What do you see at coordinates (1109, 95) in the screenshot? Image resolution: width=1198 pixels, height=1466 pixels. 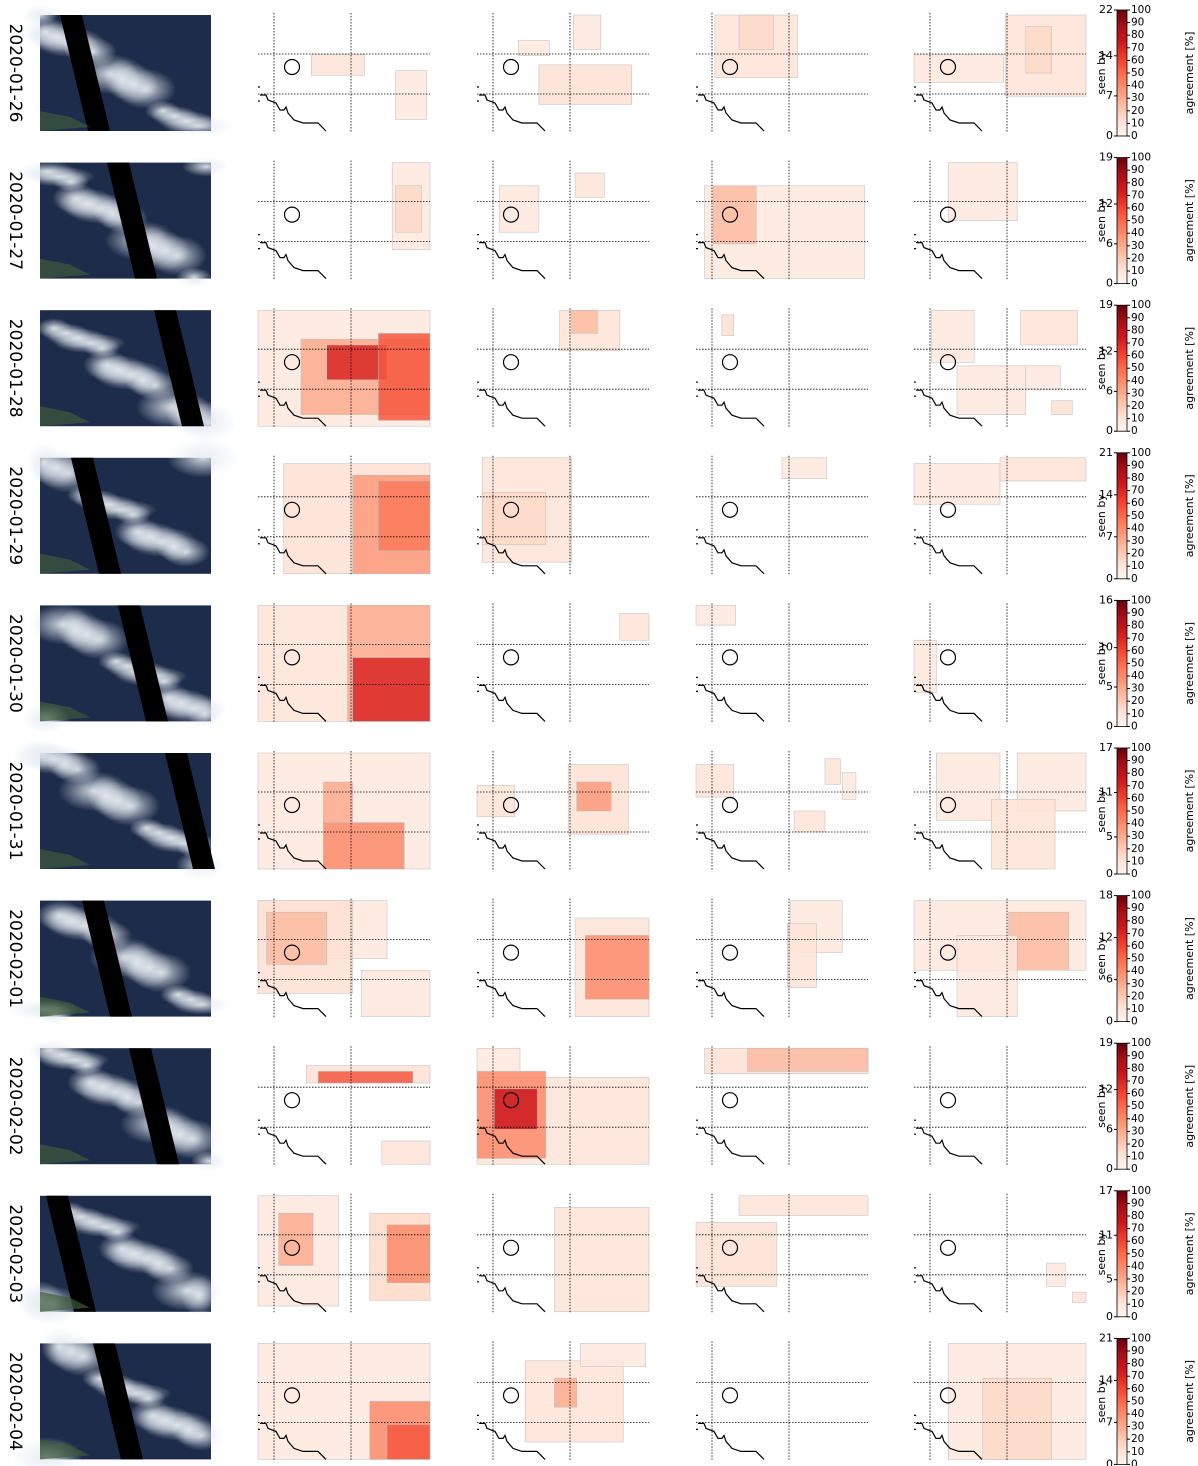 I see `seen-by-tick-label: 7` at bounding box center [1109, 95].